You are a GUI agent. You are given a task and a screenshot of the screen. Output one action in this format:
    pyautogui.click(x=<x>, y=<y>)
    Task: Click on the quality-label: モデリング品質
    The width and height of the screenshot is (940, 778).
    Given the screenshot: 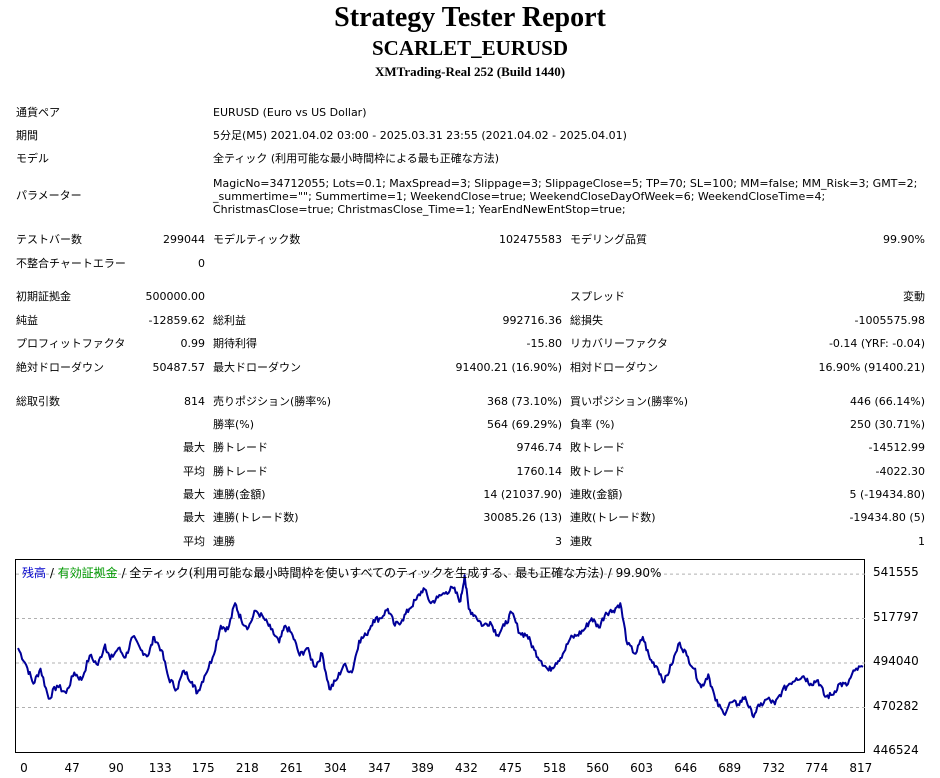 What is the action you would take?
    pyautogui.click(x=608, y=239)
    